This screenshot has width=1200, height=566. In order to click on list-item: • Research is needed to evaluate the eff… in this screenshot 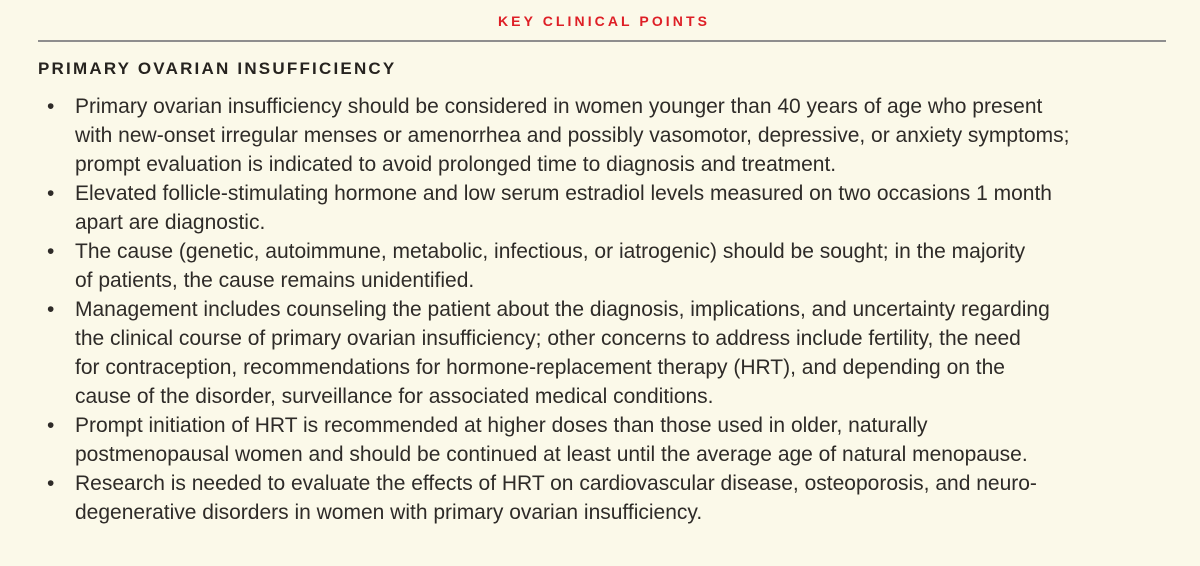, I will do `click(604, 498)`.